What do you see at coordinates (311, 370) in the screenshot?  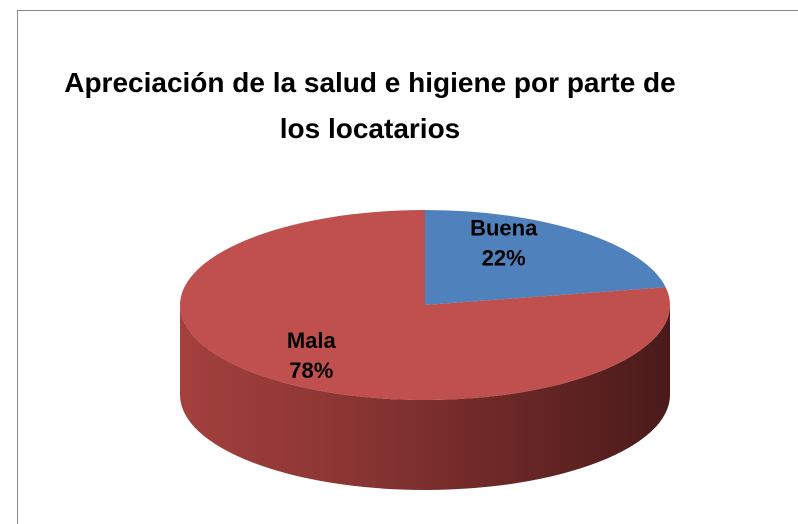 I see `data-label-value: 78%` at bounding box center [311, 370].